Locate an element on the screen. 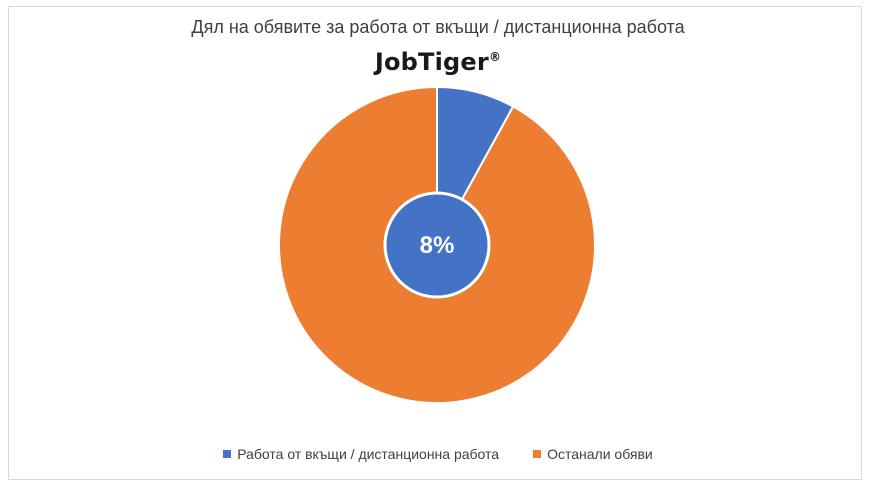 This screenshot has width=876, height=491. legend-label-remote: Работа от вкъщи / дистанционна работа is located at coordinates (368, 454).